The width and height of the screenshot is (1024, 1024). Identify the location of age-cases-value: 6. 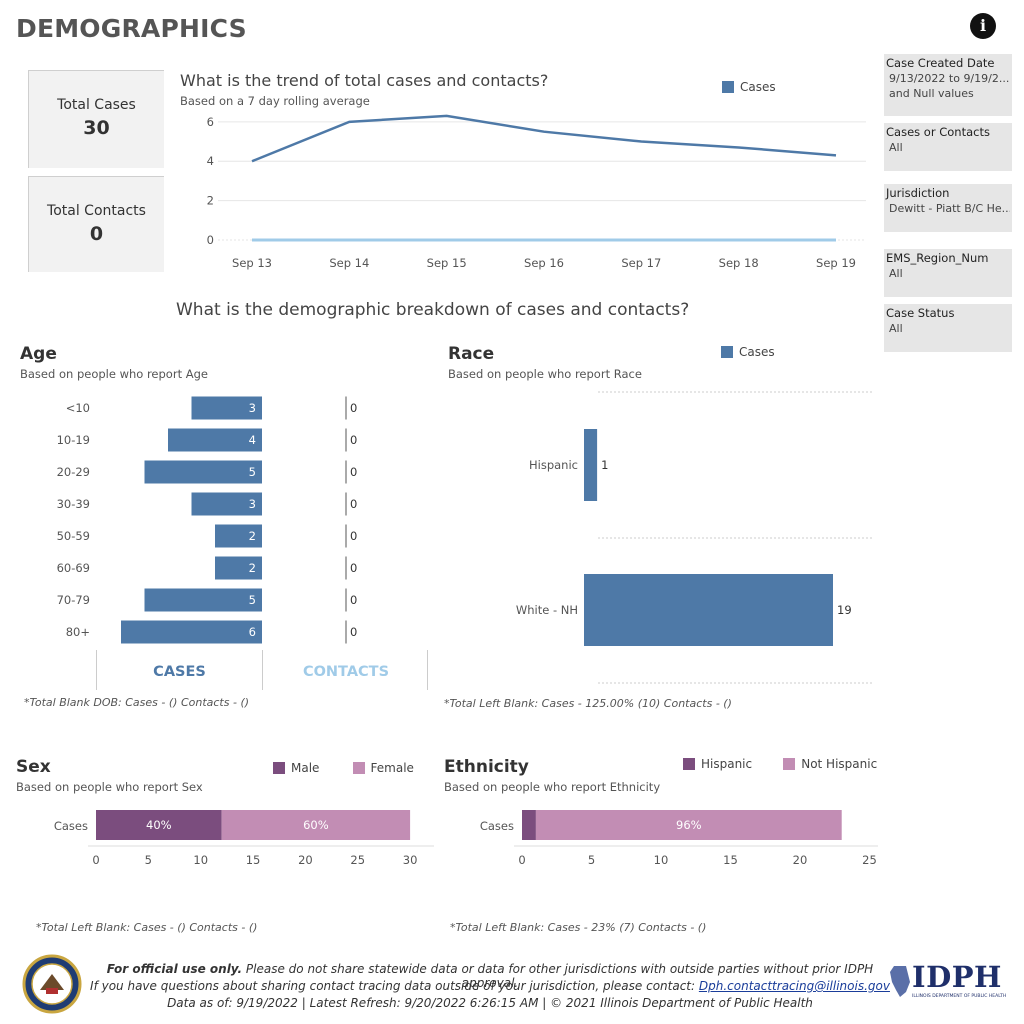
(252, 632).